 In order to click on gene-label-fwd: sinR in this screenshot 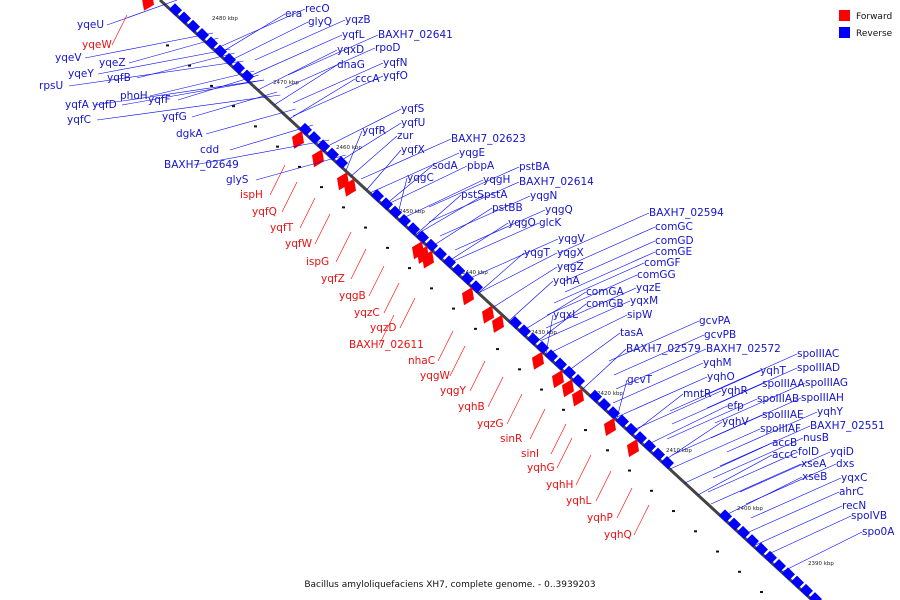, I will do `click(511, 439)`.